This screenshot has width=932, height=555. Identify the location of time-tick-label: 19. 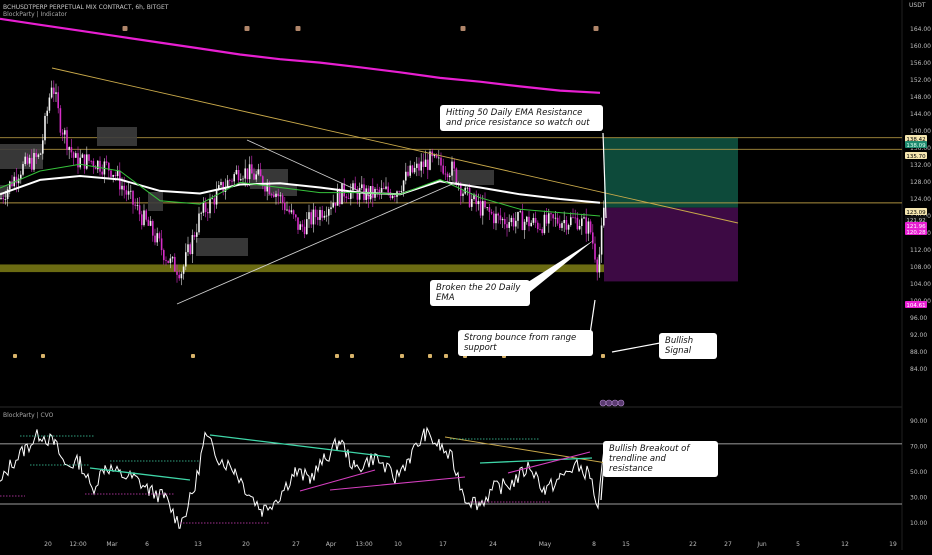
(893, 544).